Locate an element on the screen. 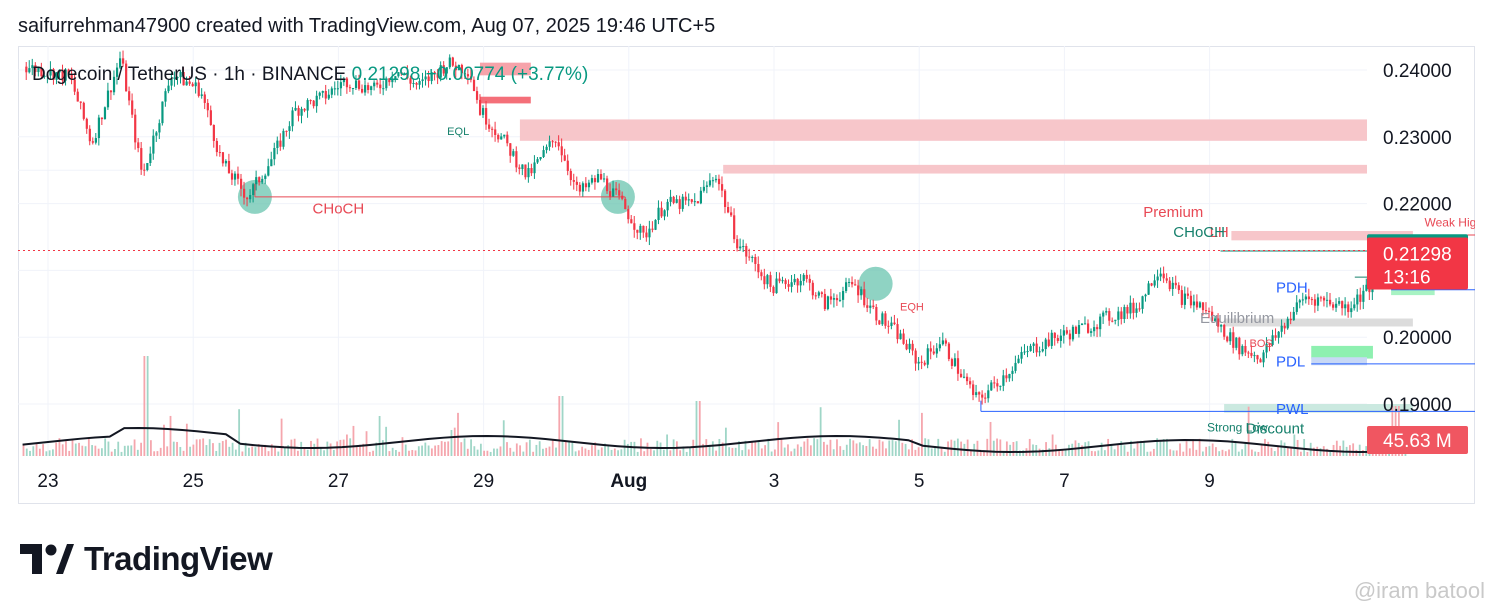 This screenshot has height=610, width=1493. order-block is located at coordinates (505, 69).